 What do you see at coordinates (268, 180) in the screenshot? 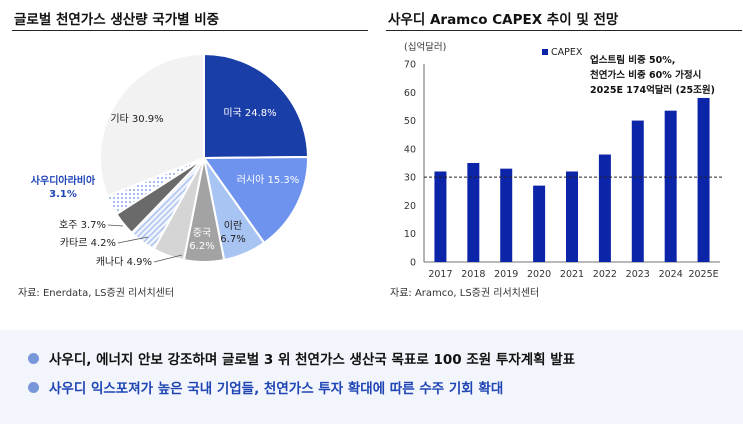
I see `slice-label: 러시아 15.3%` at bounding box center [268, 180].